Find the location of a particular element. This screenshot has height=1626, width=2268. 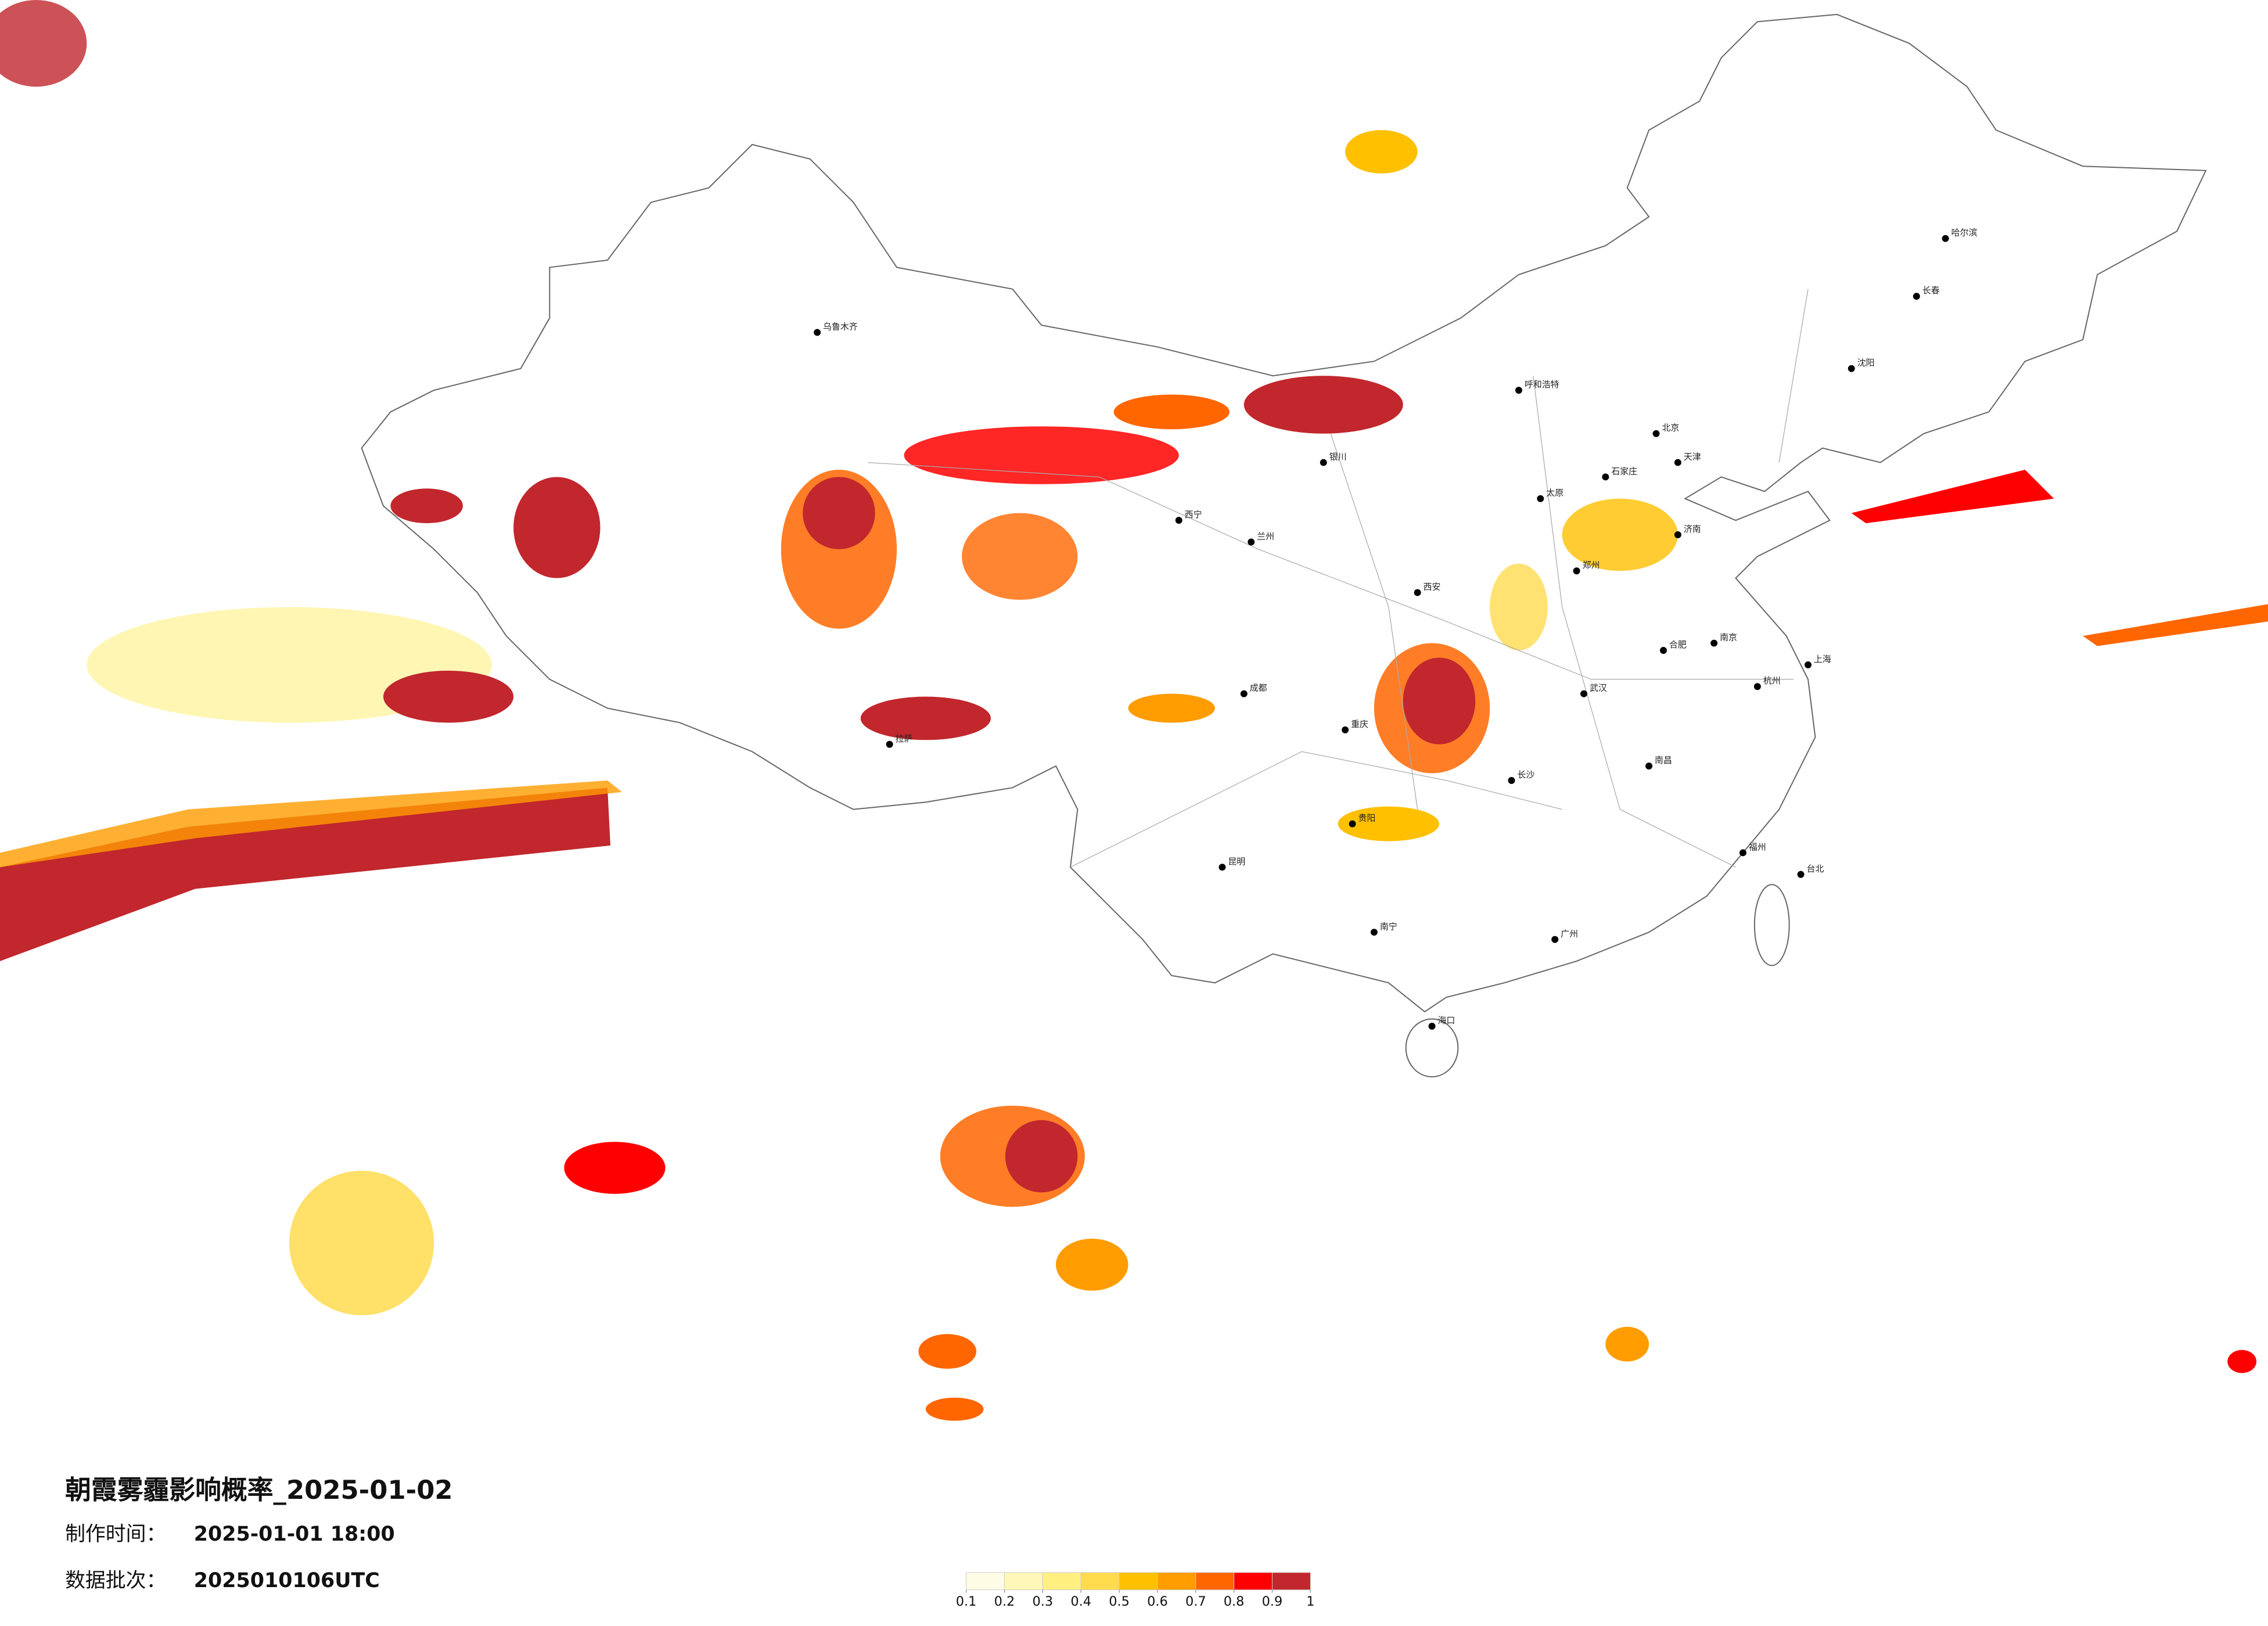

legend-tick-label: 0.9 is located at coordinates (1272, 1601).